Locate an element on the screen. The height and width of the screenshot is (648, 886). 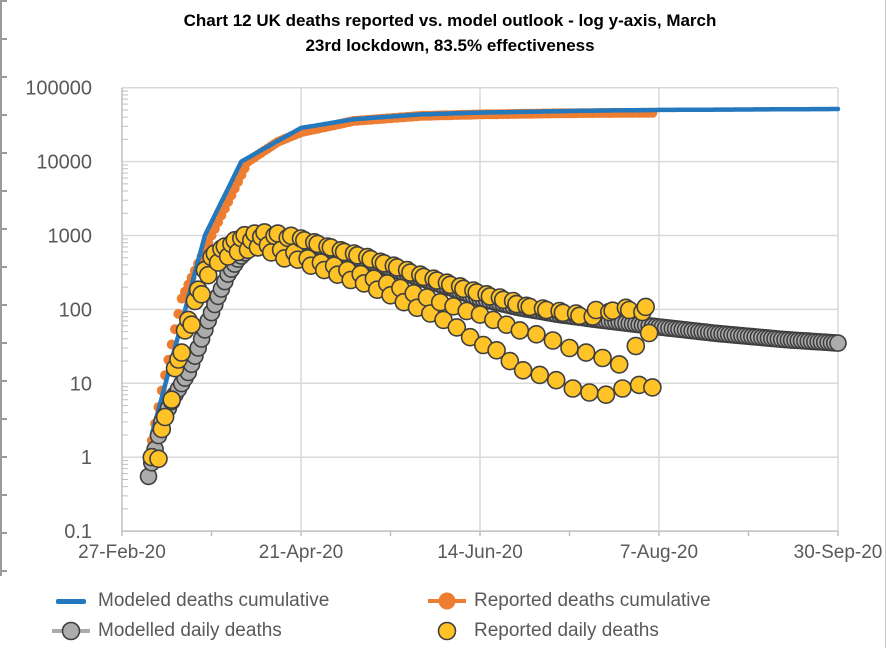
legend-label: Reported deaths cumulative is located at coordinates (592, 600).